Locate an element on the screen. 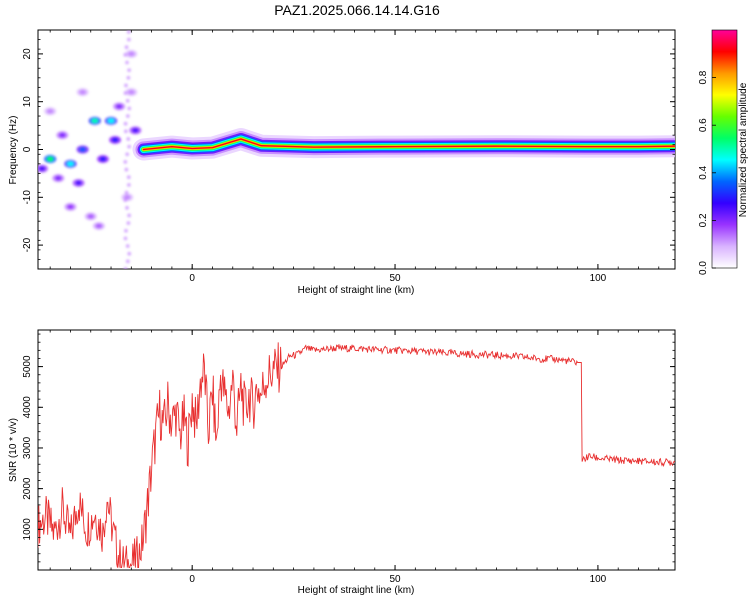 This screenshot has width=750, height=600. colorbar-label: Normalized spectral amplitude is located at coordinates (743, 149).